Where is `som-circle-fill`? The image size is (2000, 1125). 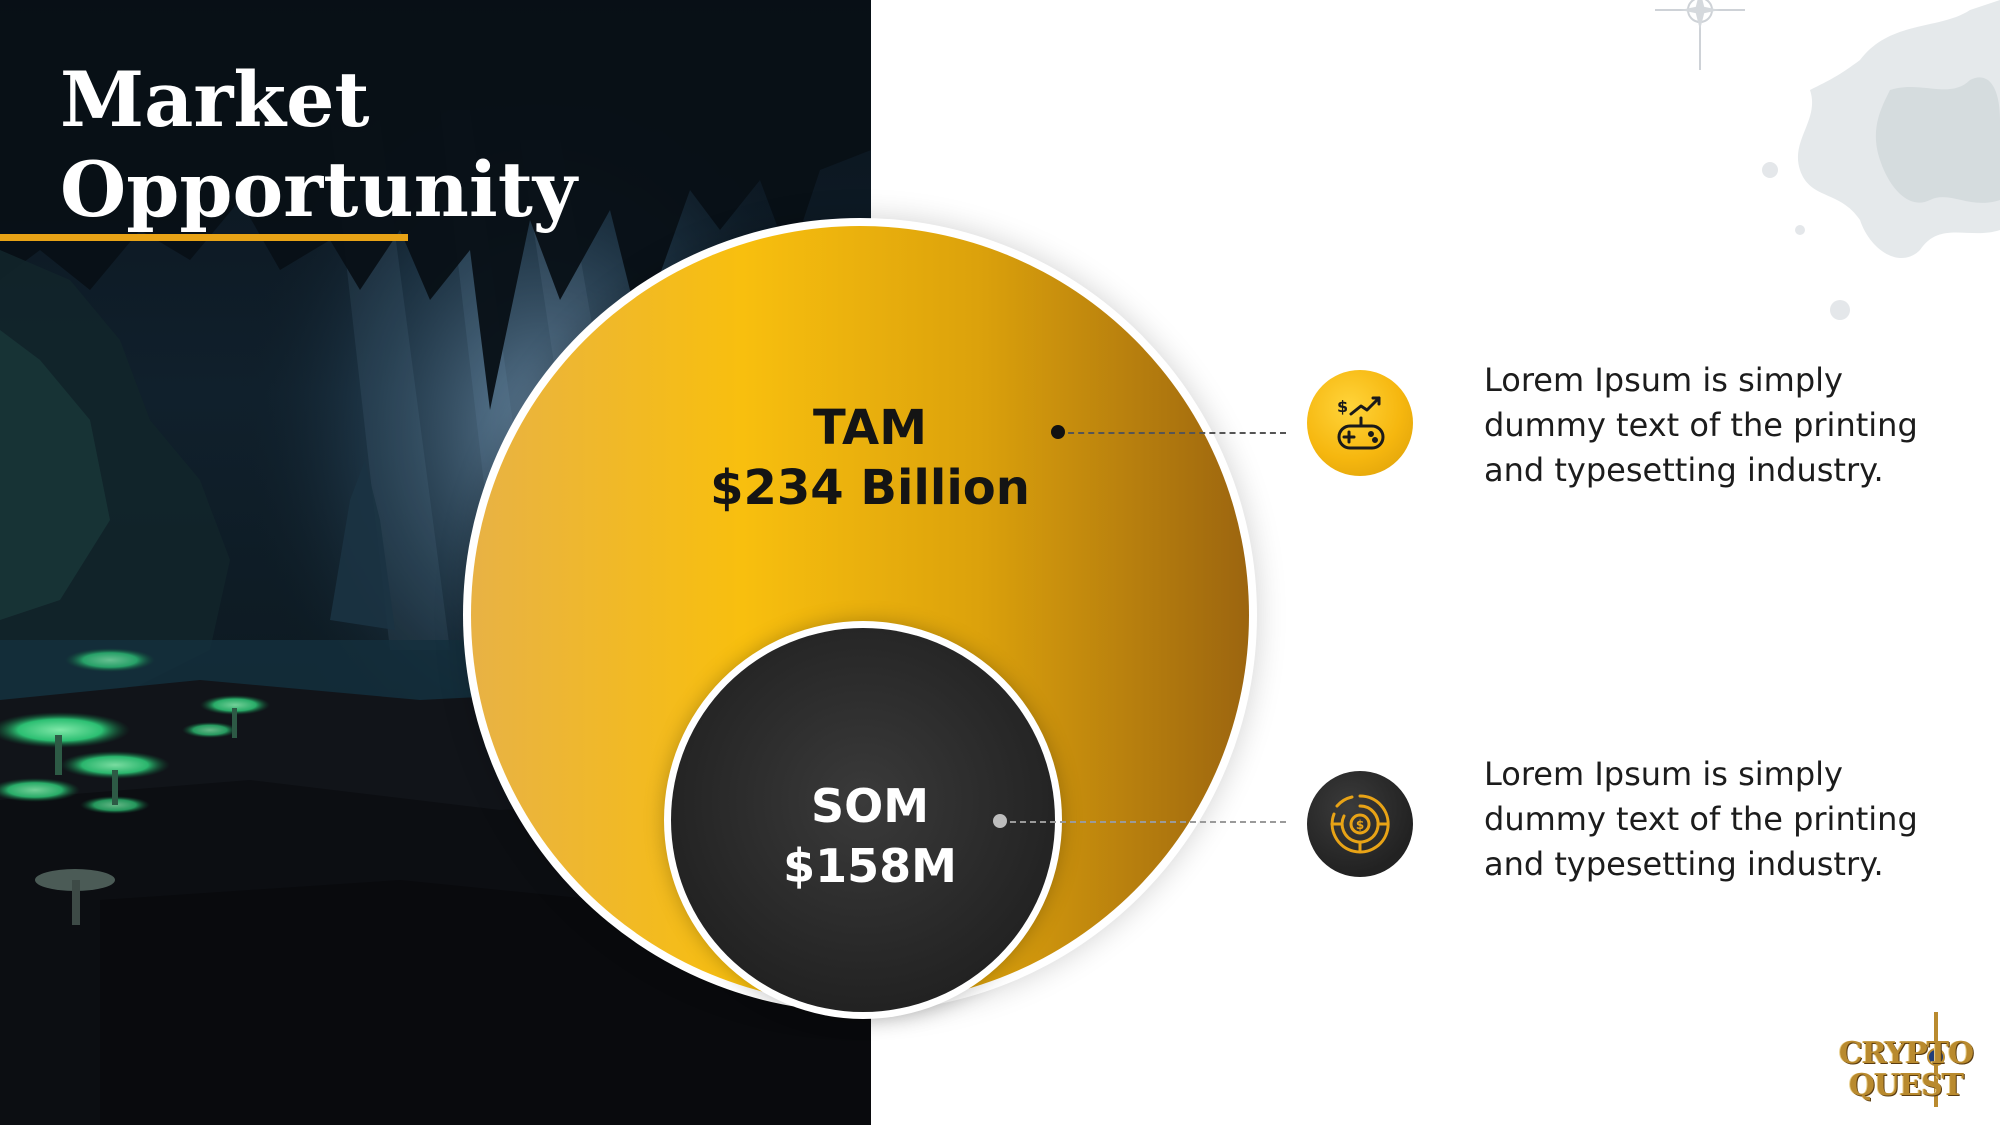
som-circle-fill is located at coordinates (863, 820).